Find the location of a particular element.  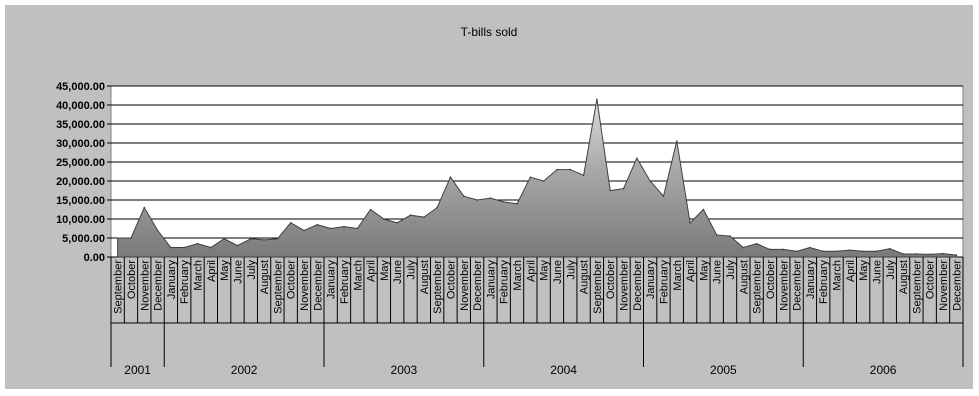

y-tick-label: 25,000.00 is located at coordinates (80, 163).